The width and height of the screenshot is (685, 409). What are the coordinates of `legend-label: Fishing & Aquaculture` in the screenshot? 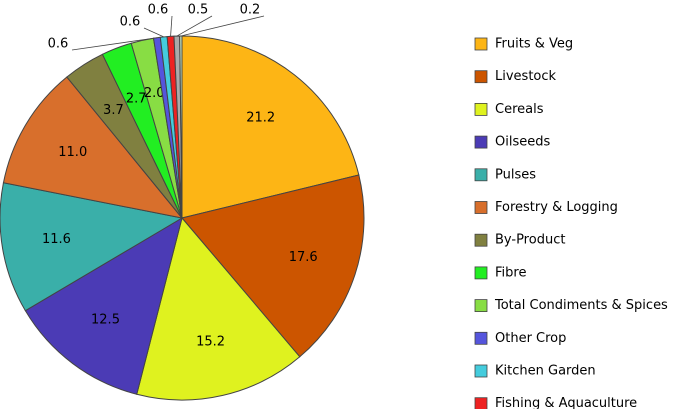 It's located at (566, 402).